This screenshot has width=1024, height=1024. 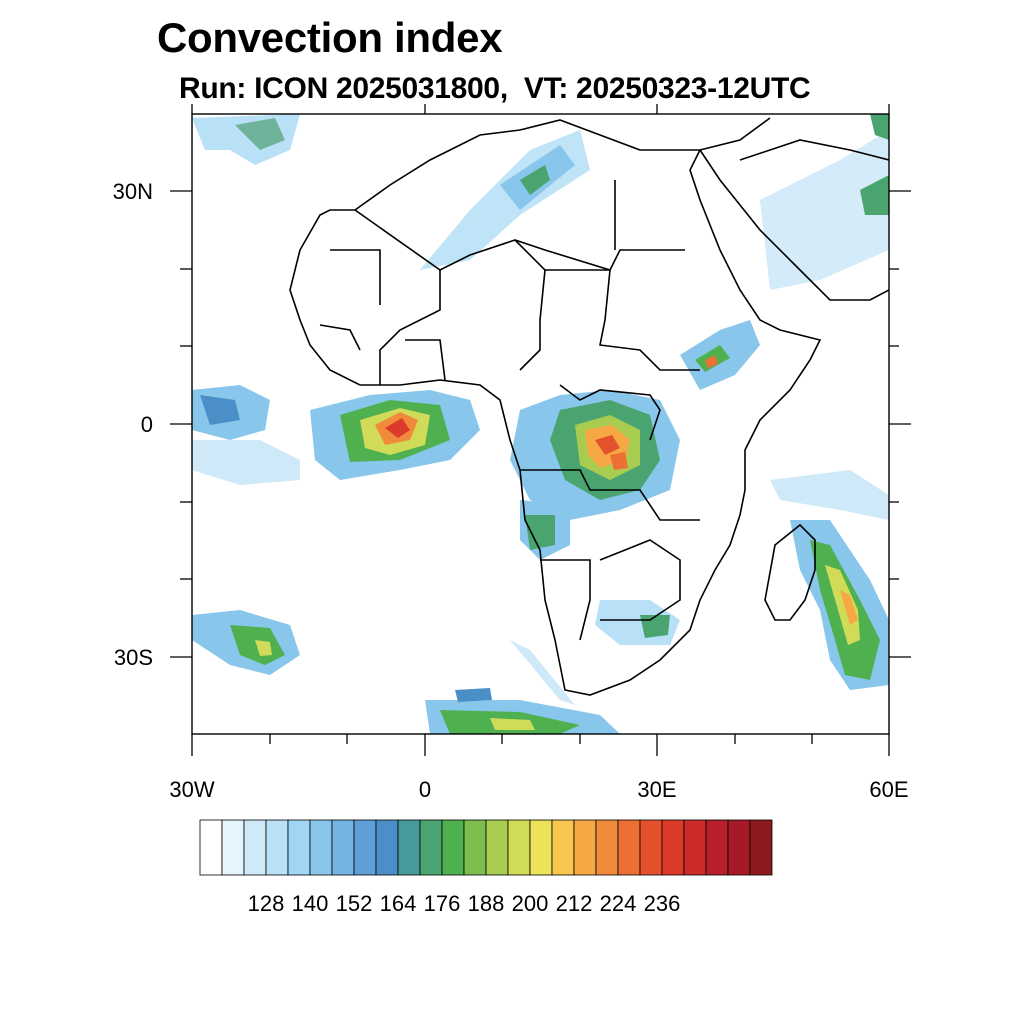 I want to click on colorbar-labels: 128 140 152 164 176 188 200 212 224 236, so click(x=464, y=903).